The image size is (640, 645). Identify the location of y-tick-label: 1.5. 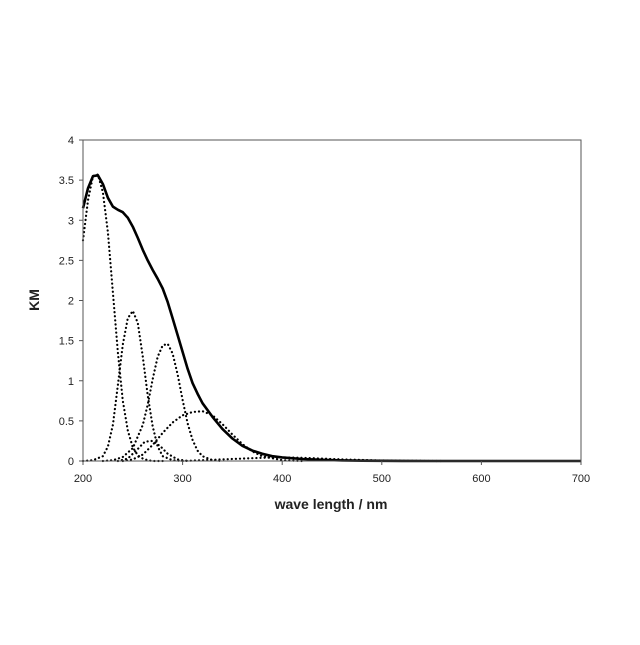
(66, 342).